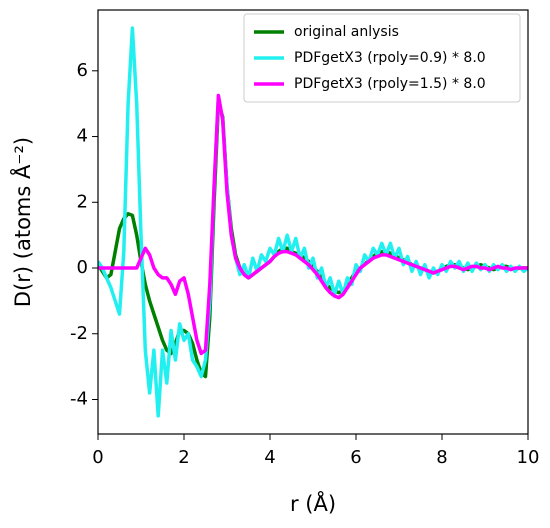 The image size is (550, 528). I want to click on y-tick-label: 6, so click(82, 70).